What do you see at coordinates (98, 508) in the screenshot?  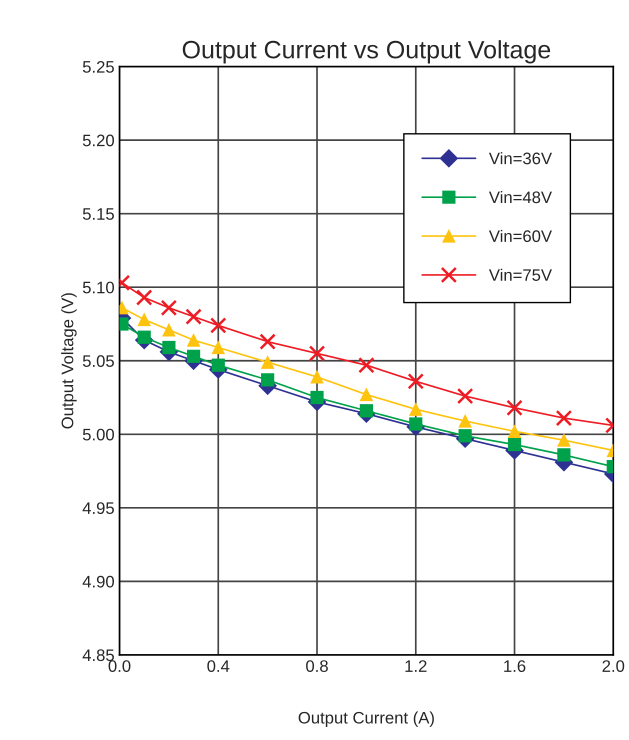 I see `y-tick-label: 4.95` at bounding box center [98, 508].